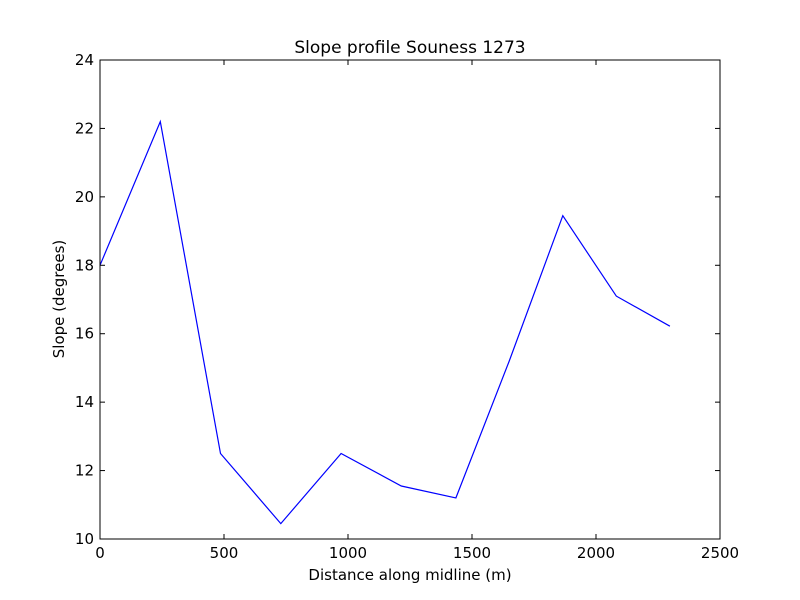  Describe the element at coordinates (596, 553) in the screenshot. I see `x-tick-label: 2000` at that location.